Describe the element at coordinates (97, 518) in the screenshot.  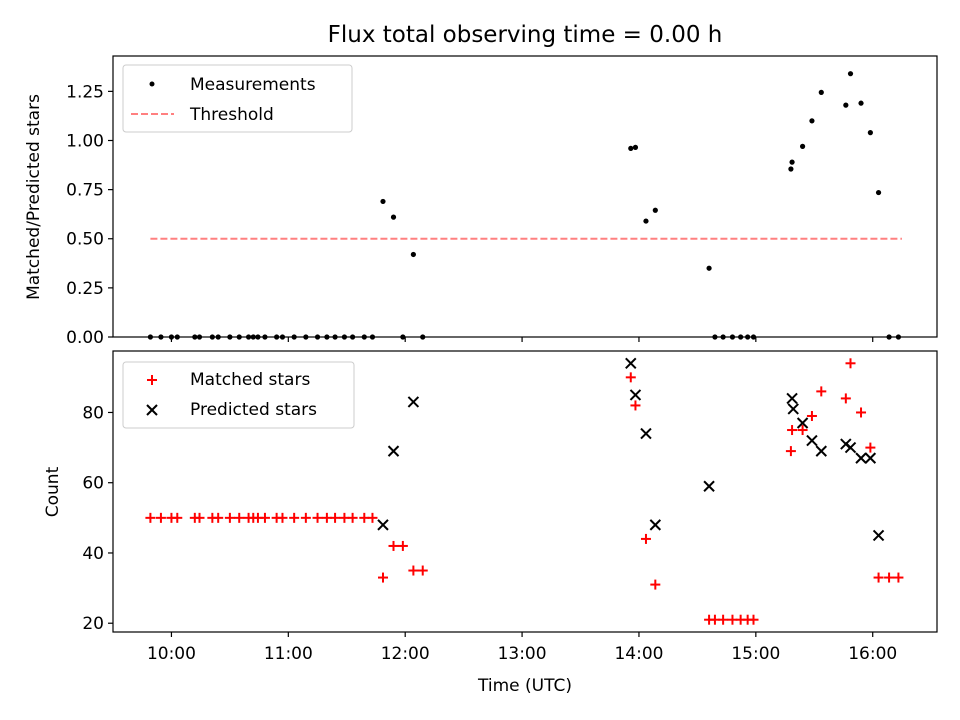
I see `bottom-y-axis: 20 40 60 80` at that location.